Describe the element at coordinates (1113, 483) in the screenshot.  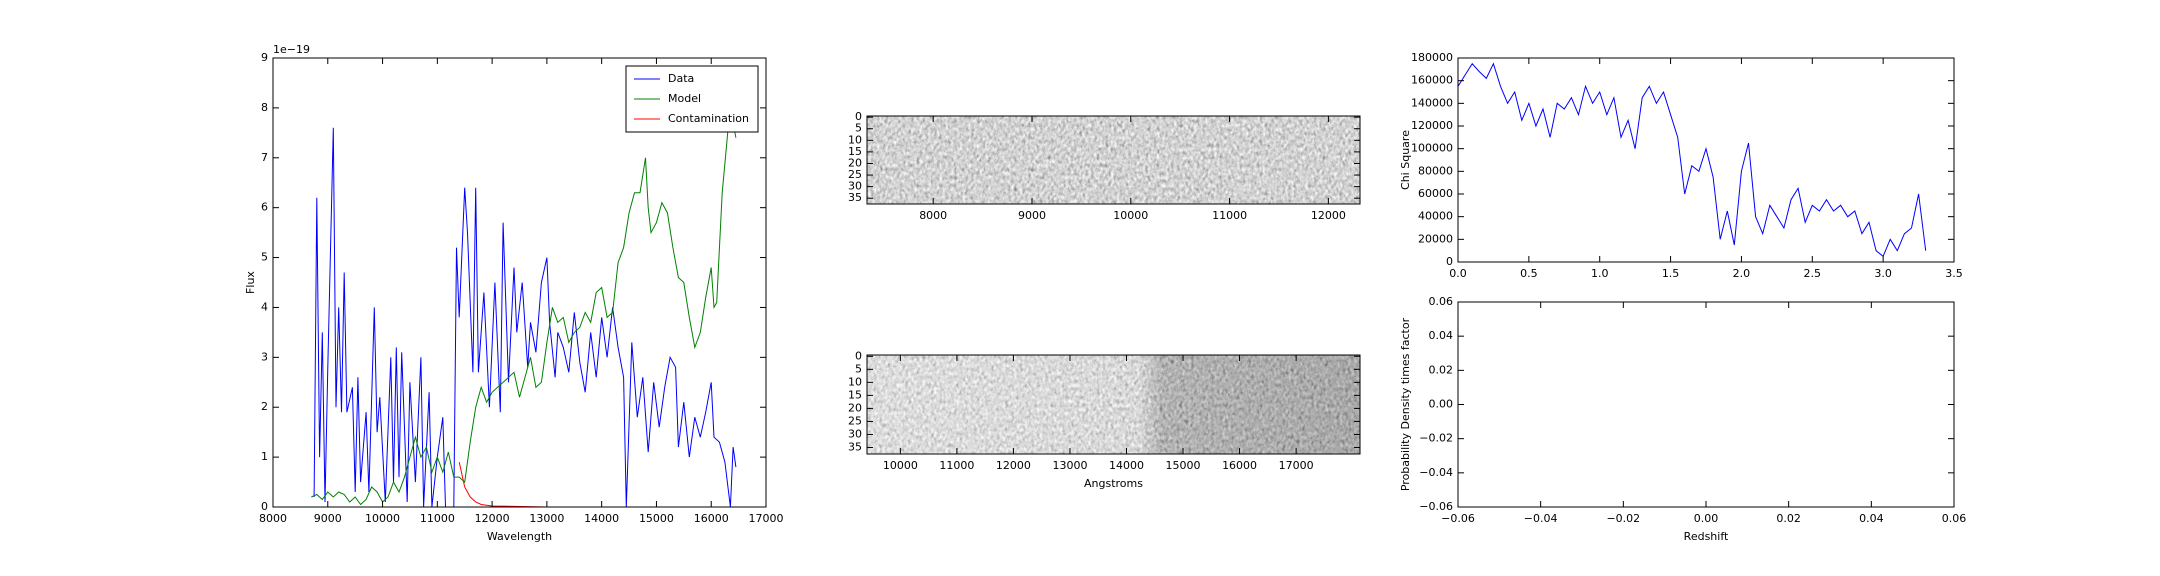
I see `x-axis-label: Angstroms` at that location.